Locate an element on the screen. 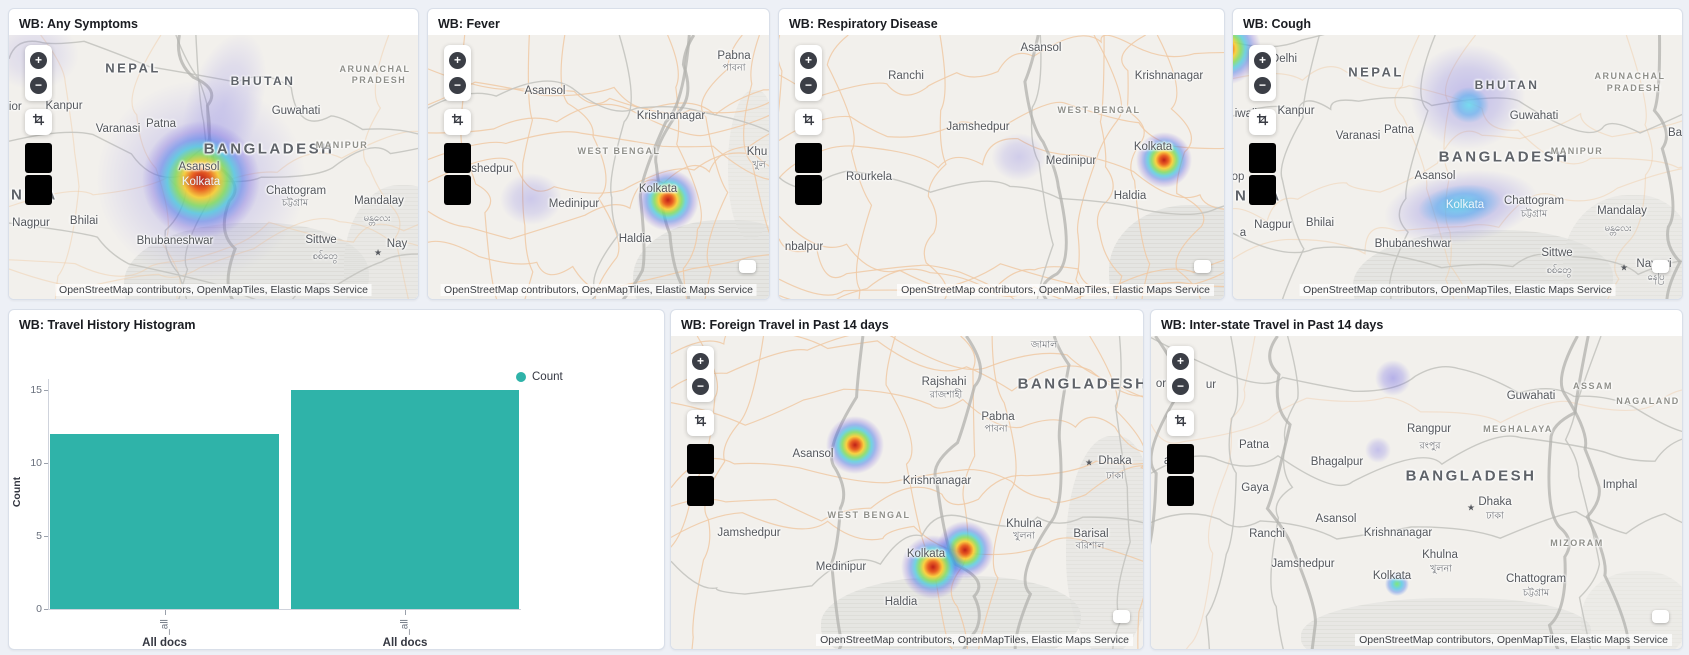 Image resolution: width=1689 pixels, height=655 pixels. map-label-country: BHUTAN is located at coordinates (263, 81).